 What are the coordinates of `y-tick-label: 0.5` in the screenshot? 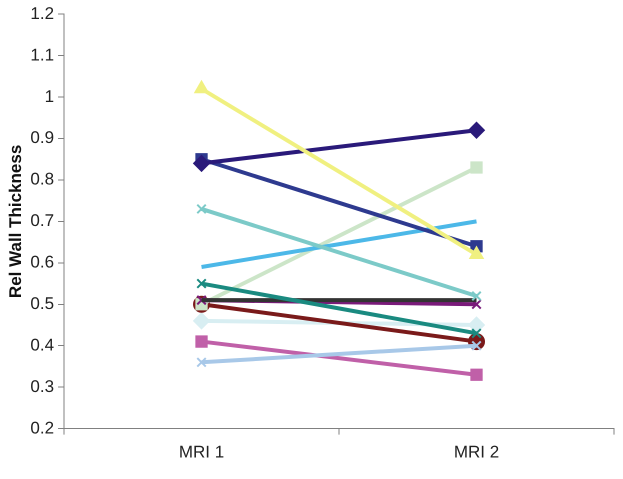 It's located at (42, 303).